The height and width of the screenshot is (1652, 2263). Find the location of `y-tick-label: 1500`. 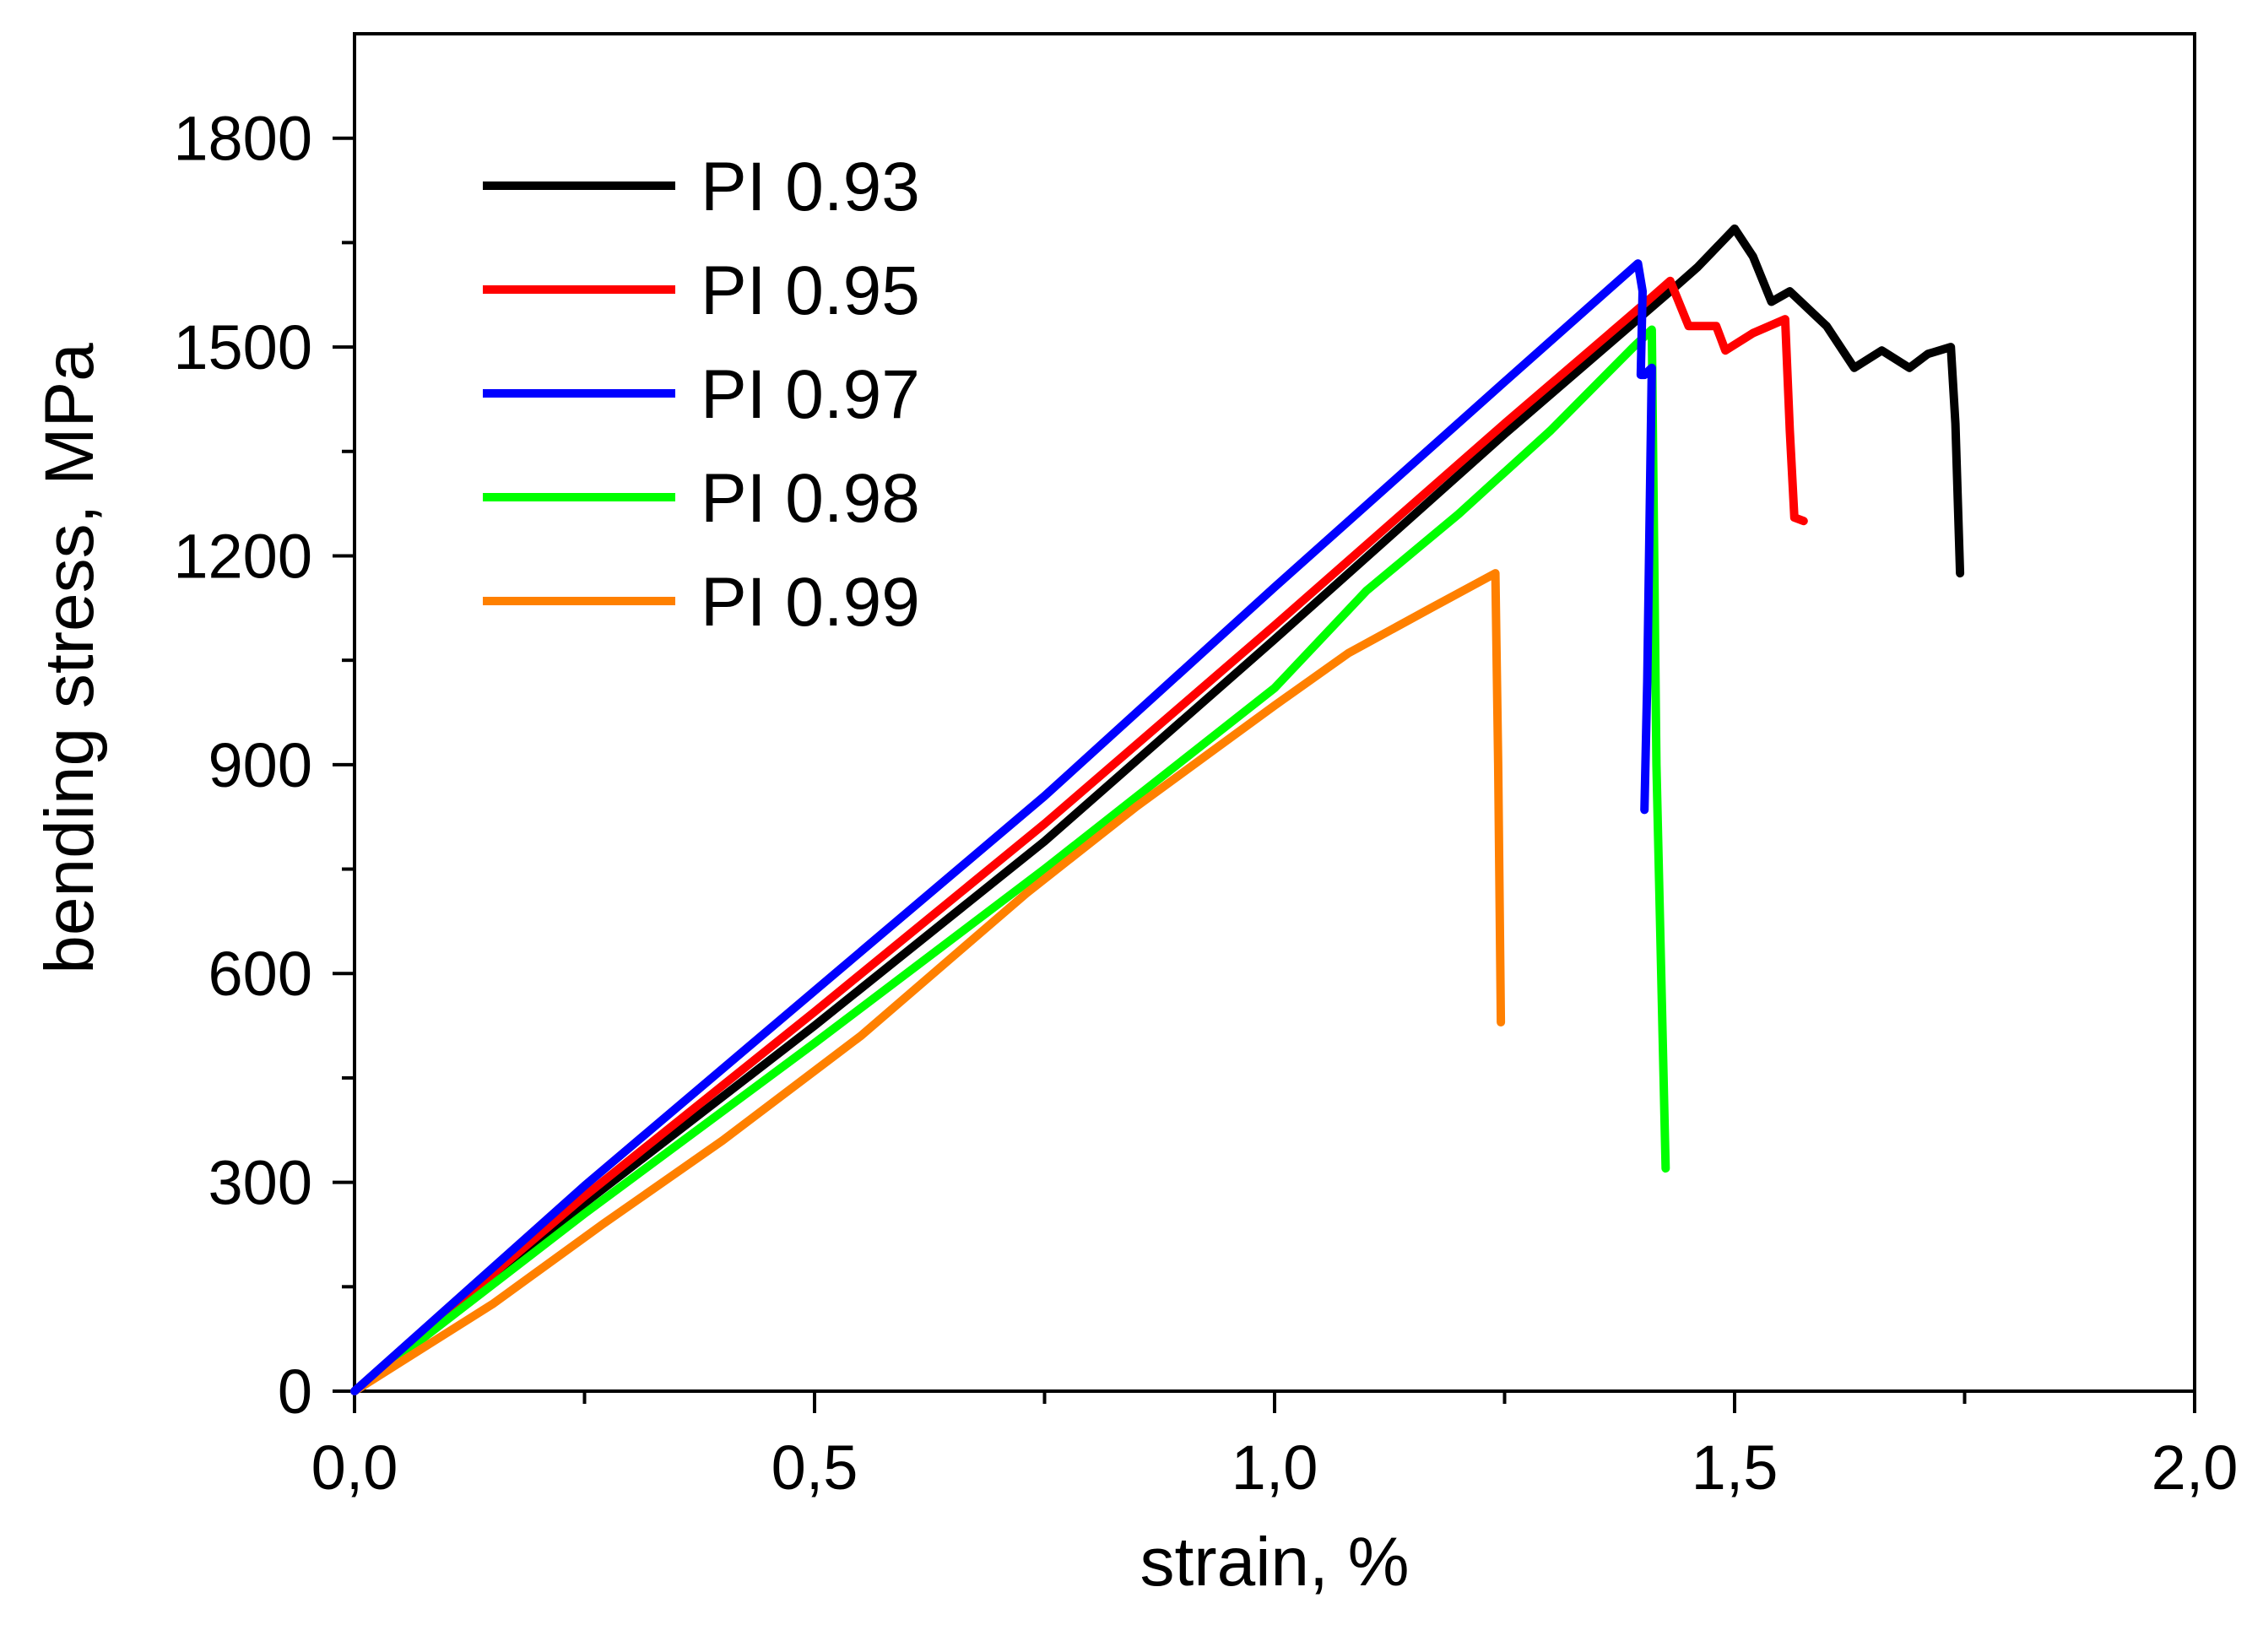

y-tick-label: 1500 is located at coordinates (242, 347).